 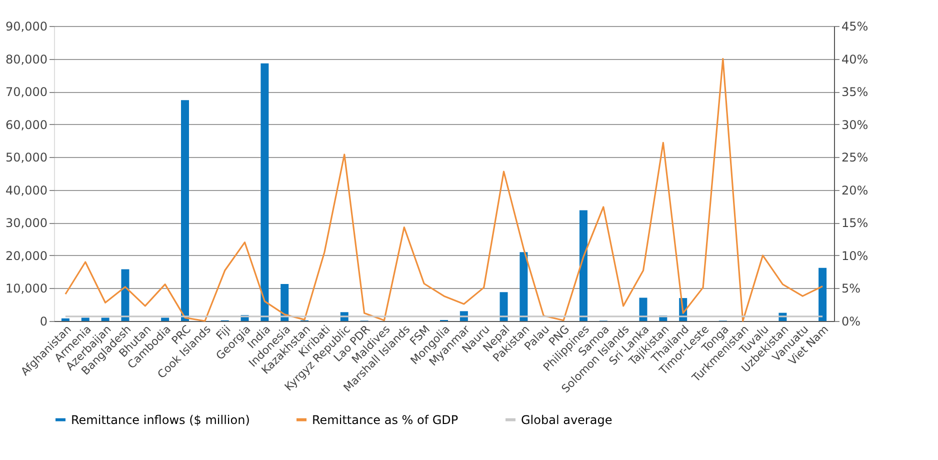 What do you see at coordinates (855, 190) in the screenshot?
I see `y2-tick-label: 20%` at bounding box center [855, 190].